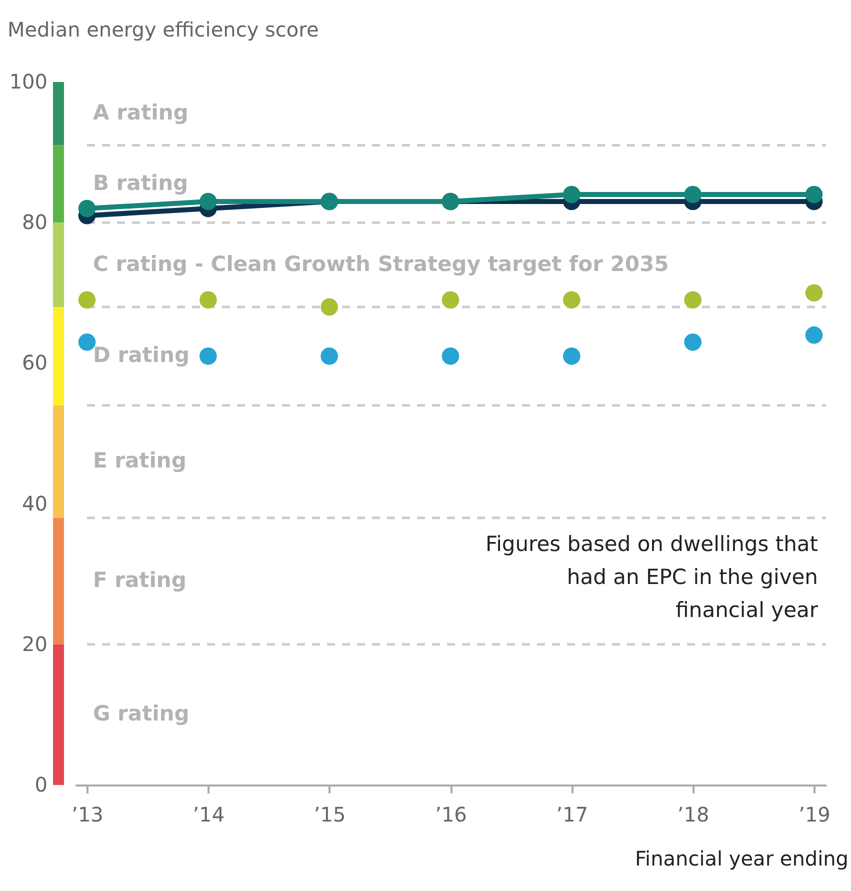 The width and height of the screenshot is (851, 891). I want to click on x-tick-label: ’15, so click(330, 814).